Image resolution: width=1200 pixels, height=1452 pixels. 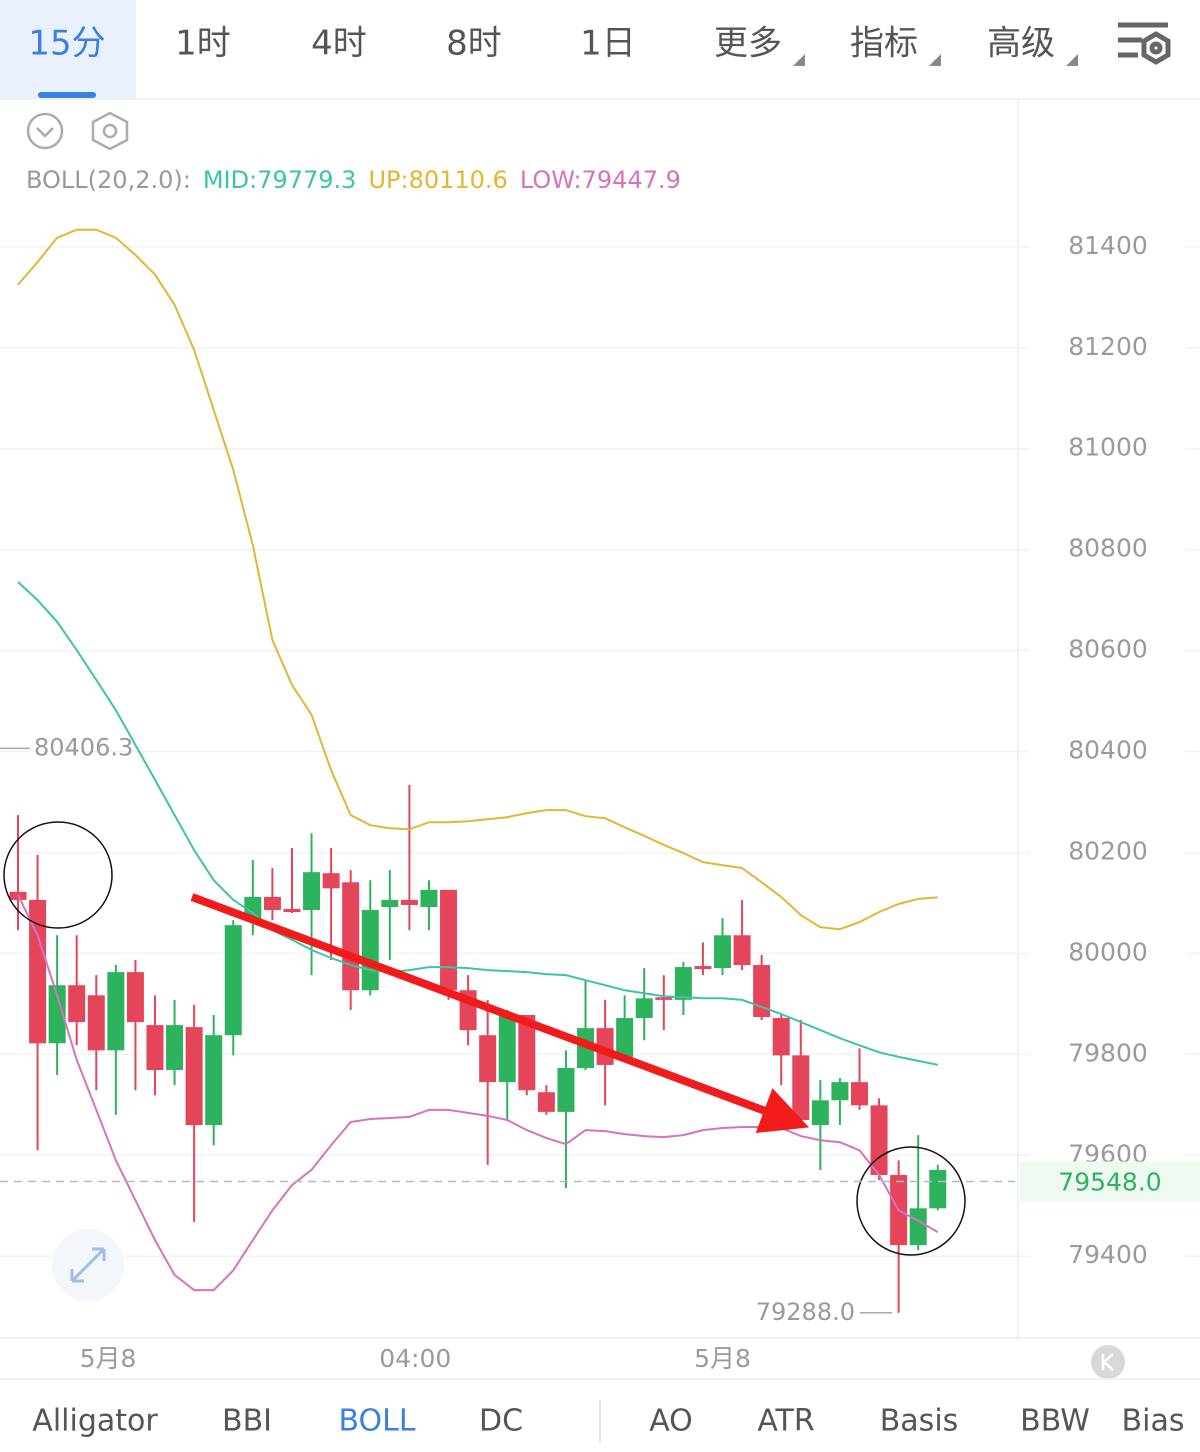 What do you see at coordinates (1108, 1362) in the screenshot?
I see `k-button` at bounding box center [1108, 1362].